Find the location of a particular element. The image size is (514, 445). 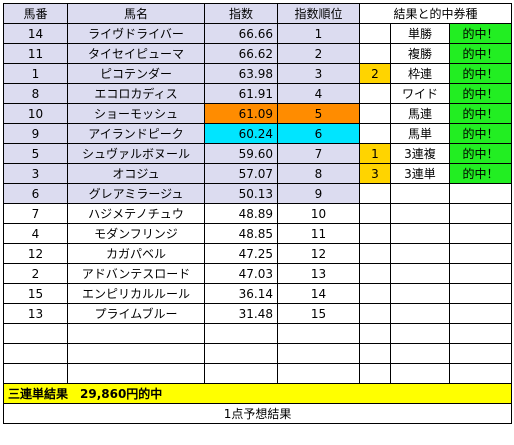

table-row: 6 グレアミラージュ 50.13 9 is located at coordinates (258, 193).